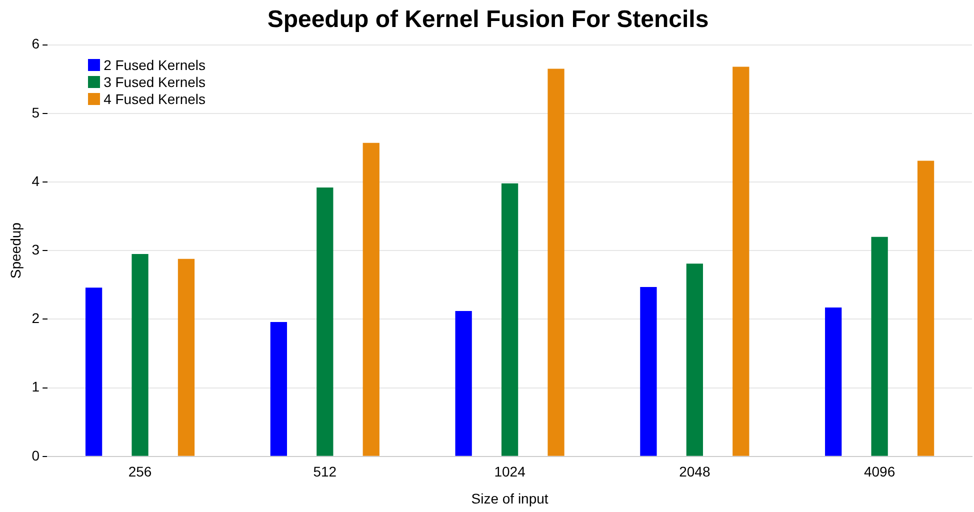 The width and height of the screenshot is (974, 512). Describe the element at coordinates (155, 82) in the screenshot. I see `legend-label: 3 Fused Kernels` at that location.